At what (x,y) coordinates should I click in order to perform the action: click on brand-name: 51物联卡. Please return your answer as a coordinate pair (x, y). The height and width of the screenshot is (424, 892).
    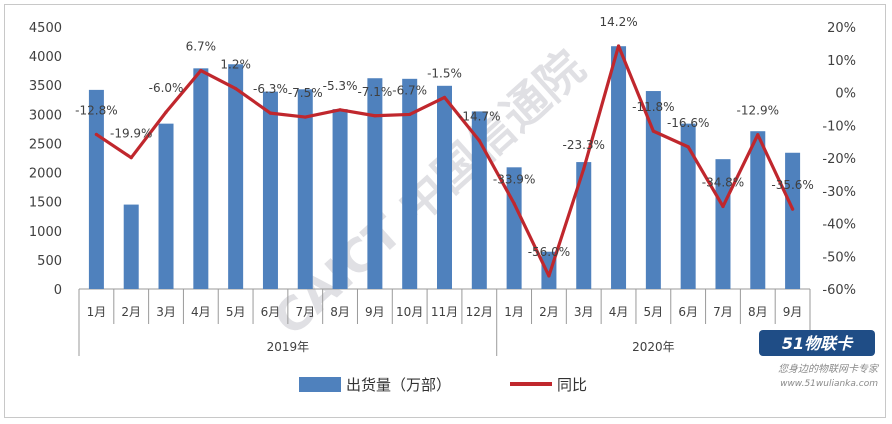
    Looking at the image, I should click on (818, 343).